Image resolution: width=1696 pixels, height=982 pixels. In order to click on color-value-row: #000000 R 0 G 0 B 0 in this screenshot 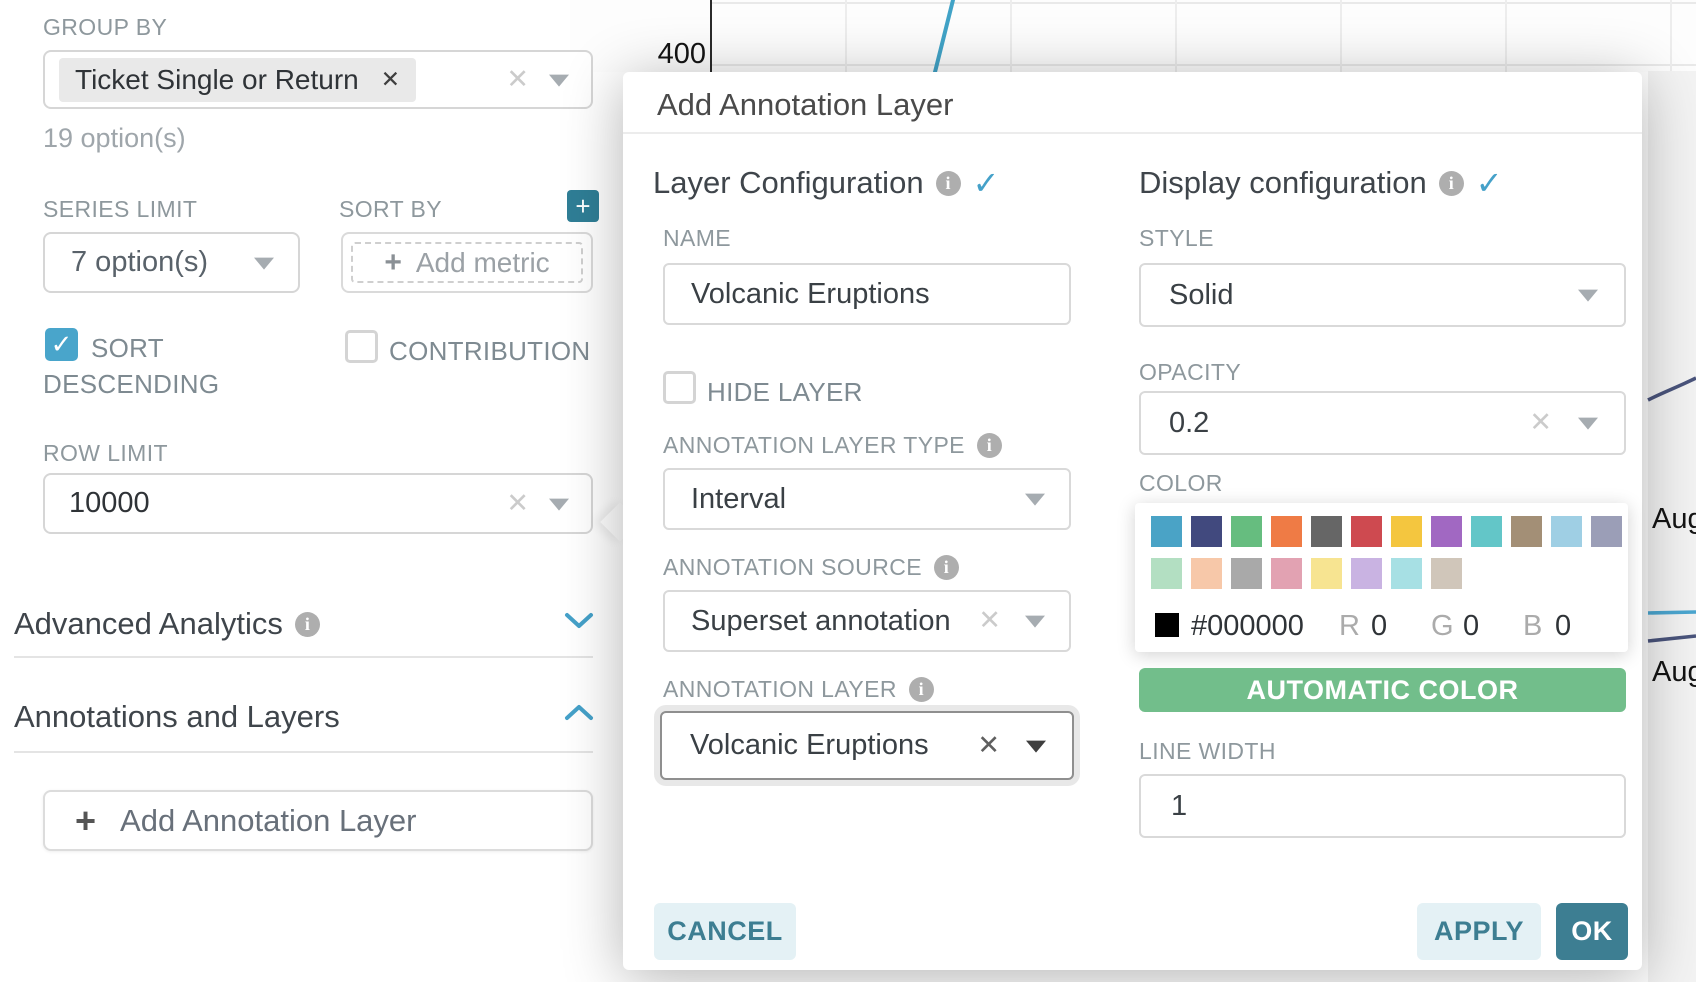, I will do `click(1381, 627)`.